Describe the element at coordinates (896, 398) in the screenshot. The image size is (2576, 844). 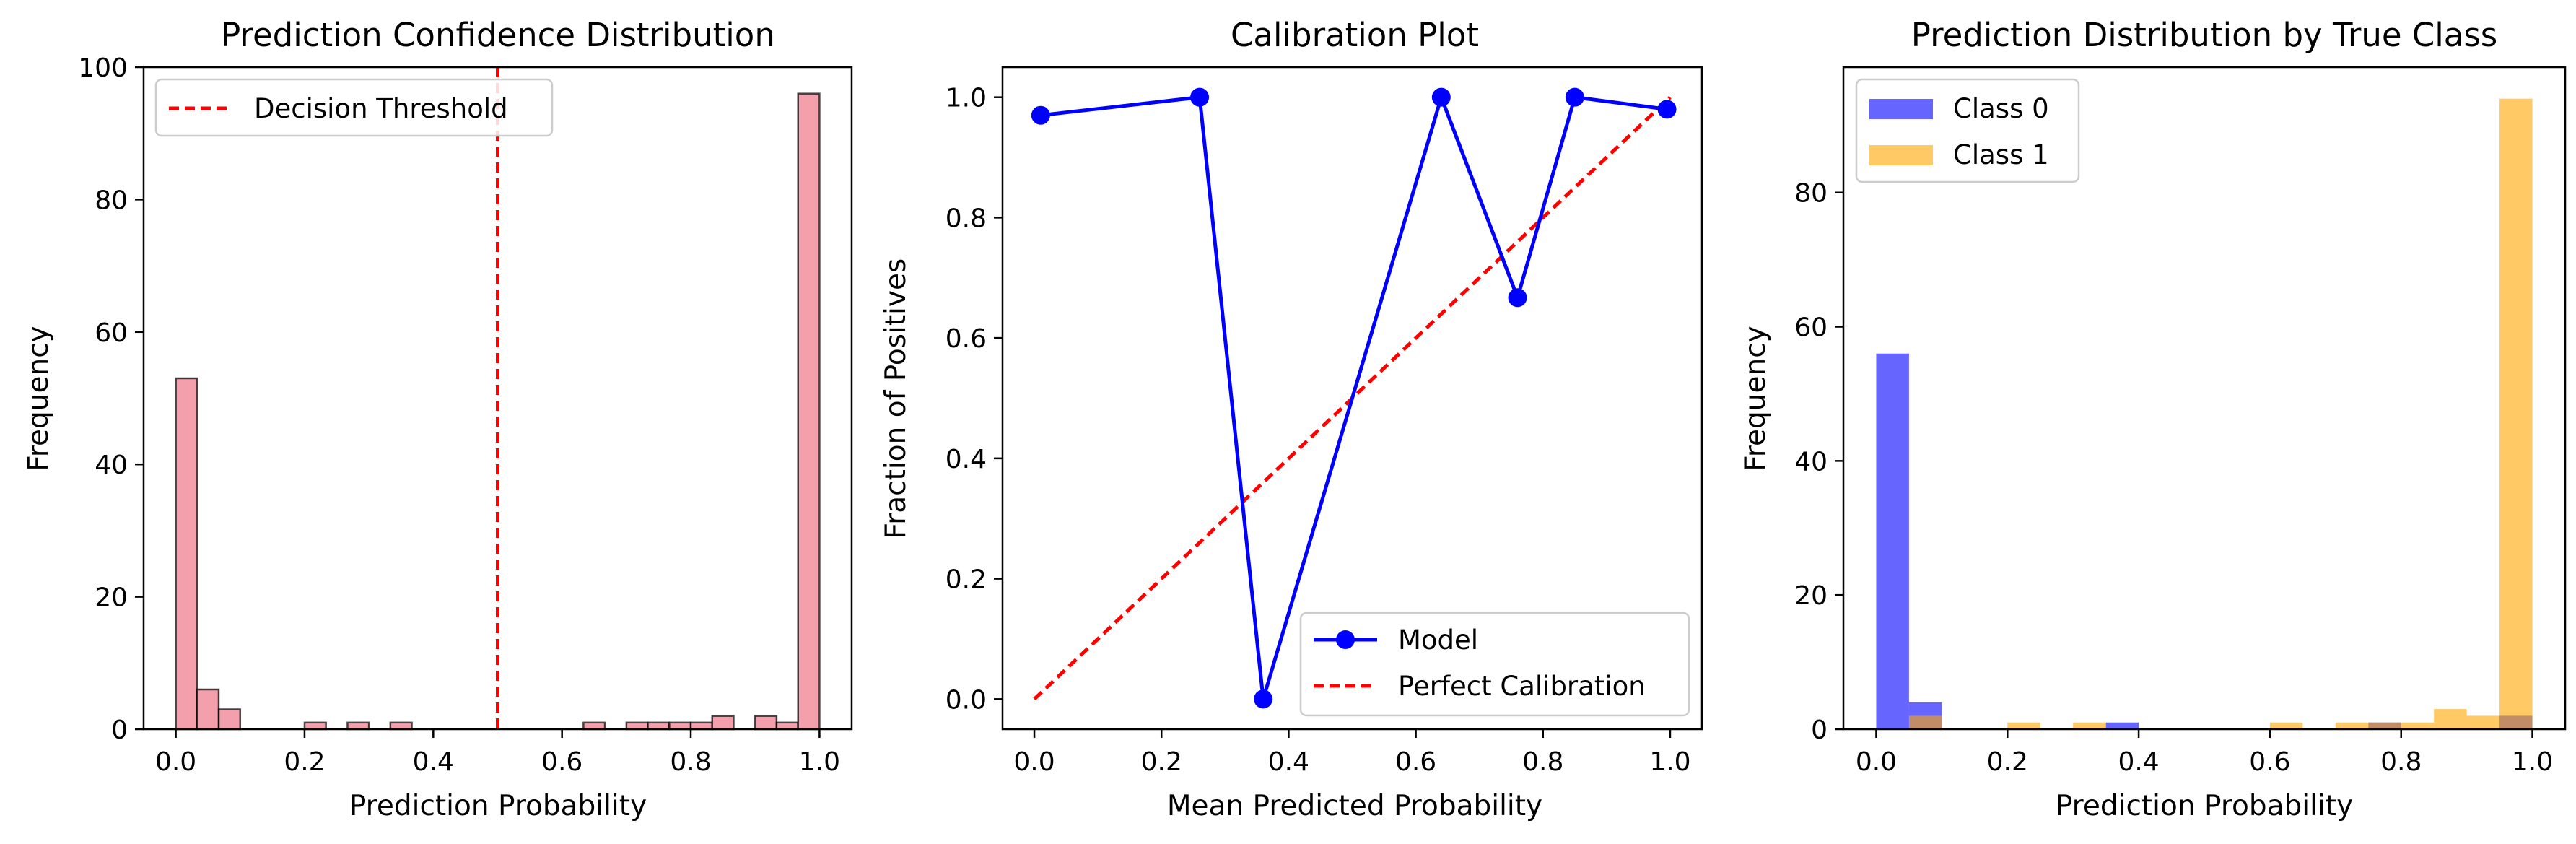
I see `chart-2-ylabel: Fraction of Positives` at that location.